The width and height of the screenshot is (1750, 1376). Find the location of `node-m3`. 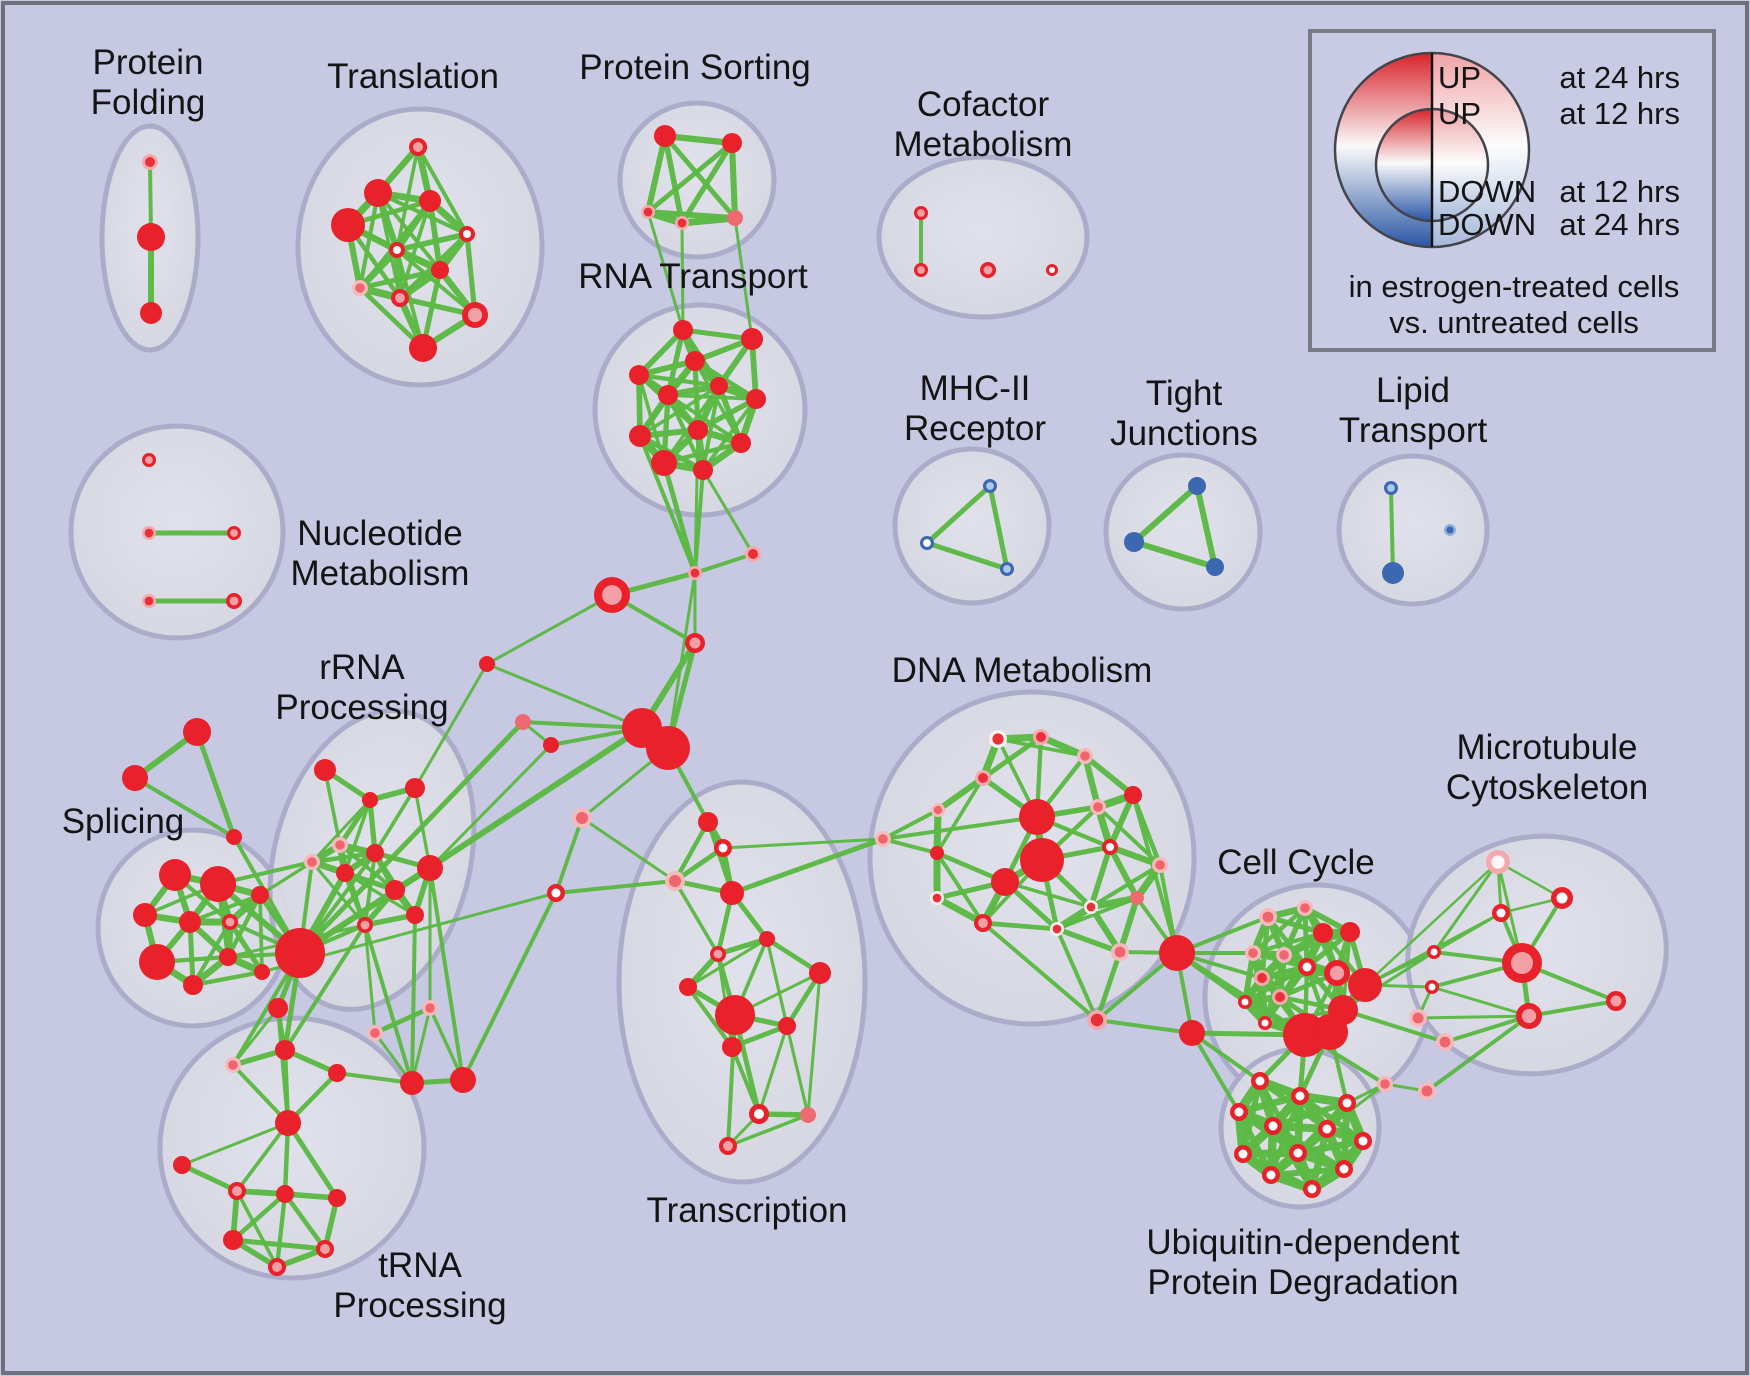

node-m3 is located at coordinates (1007, 569).